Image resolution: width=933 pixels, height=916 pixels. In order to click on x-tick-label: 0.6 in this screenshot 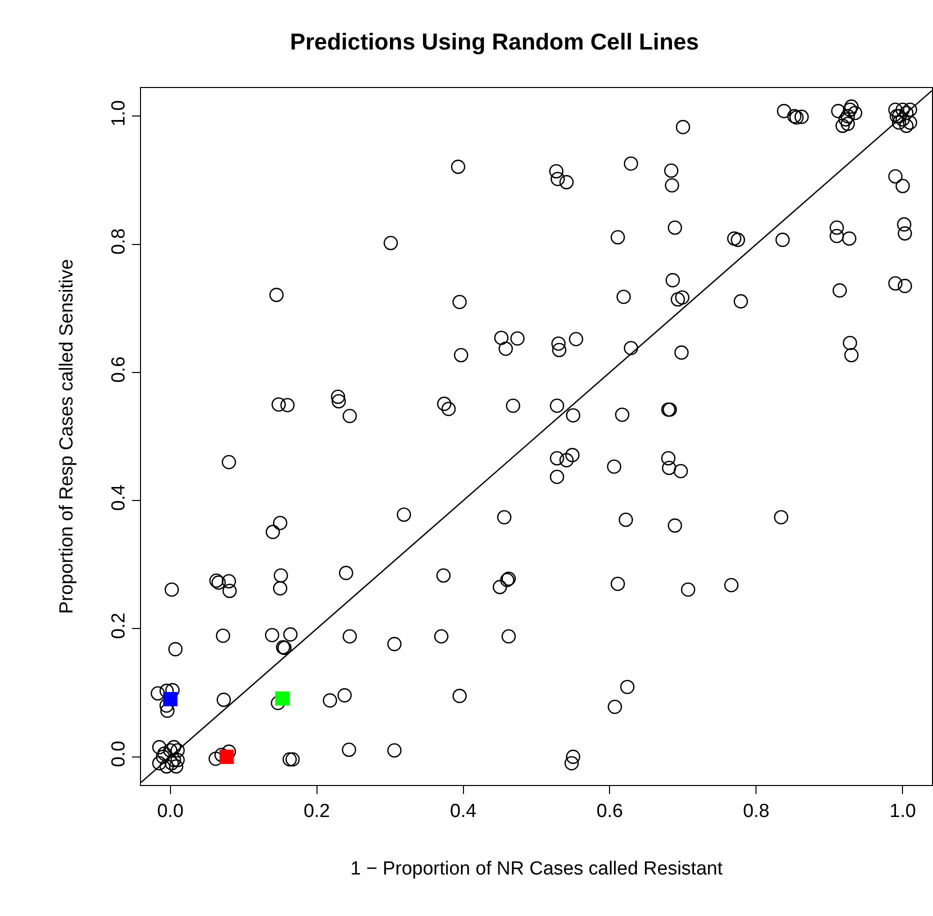, I will do `click(609, 811)`.